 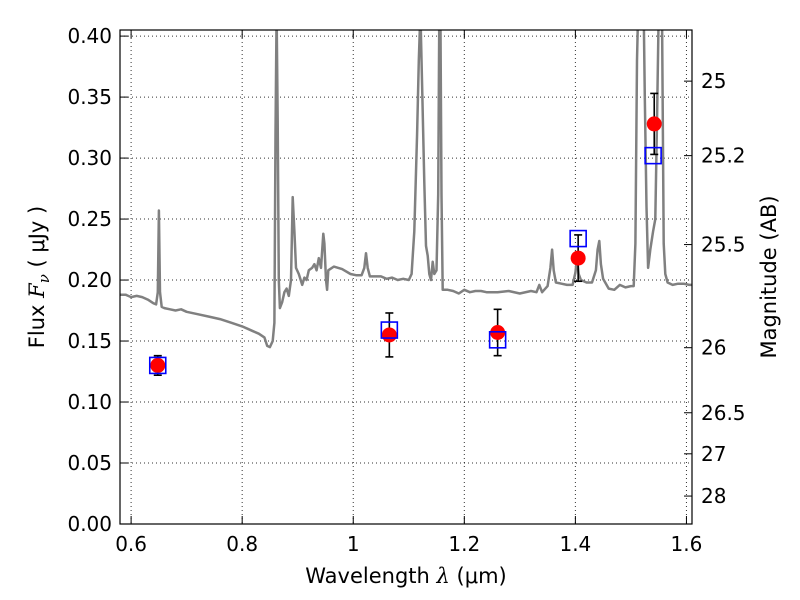 What do you see at coordinates (575, 544) in the screenshot?
I see `x-tick-label: 1.4` at bounding box center [575, 544].